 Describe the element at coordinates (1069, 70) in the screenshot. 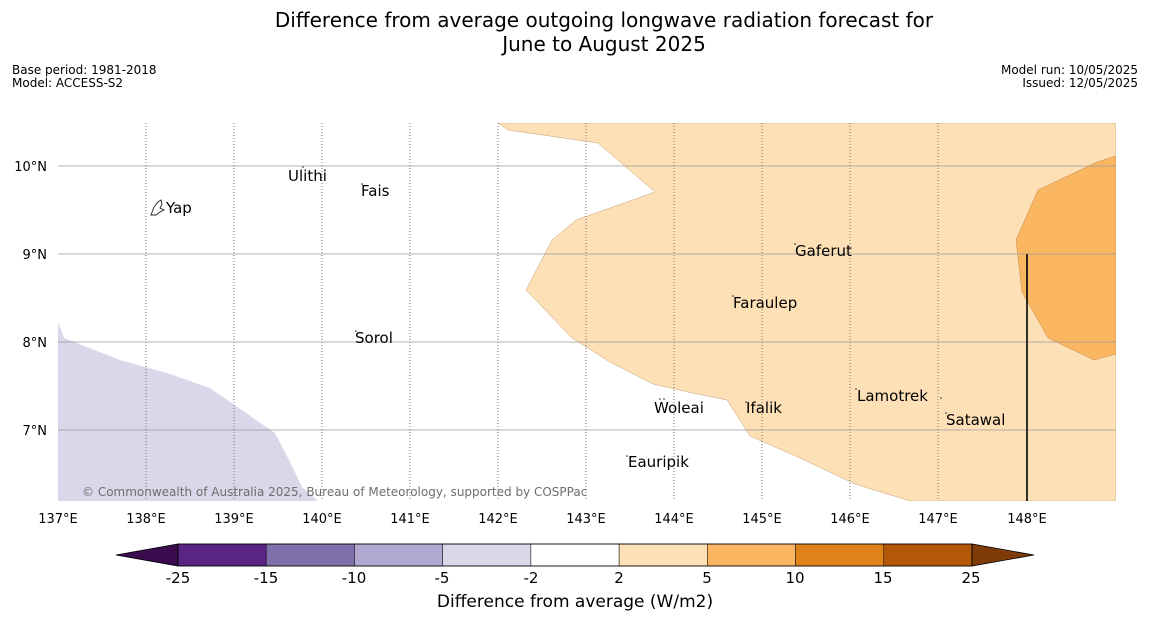

I see `model-run: Model run: 10/05/2025` at that location.